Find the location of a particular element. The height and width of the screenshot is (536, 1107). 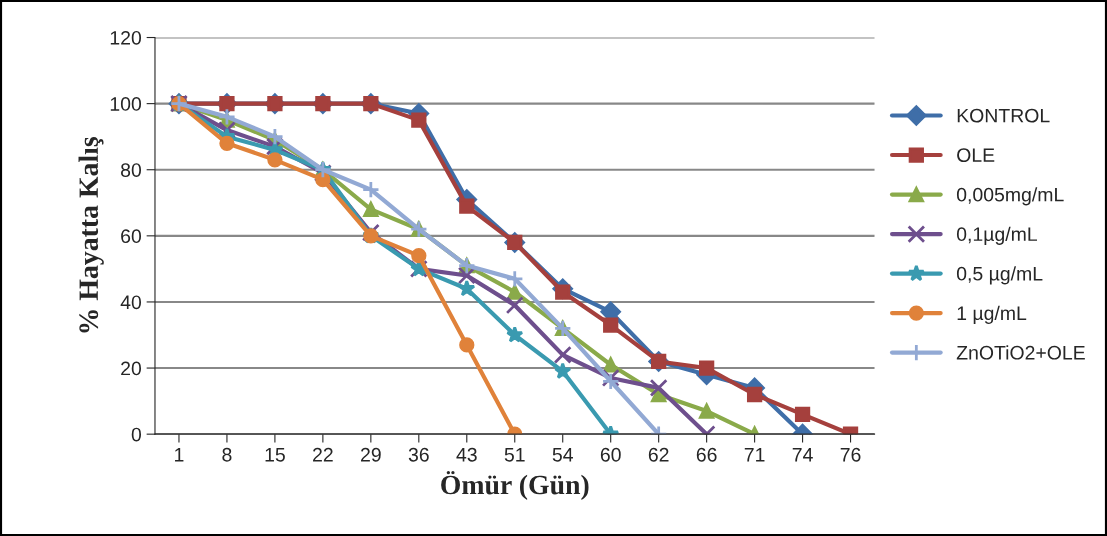

x-axis-title: Ömür (Gün) is located at coordinates (515, 485).